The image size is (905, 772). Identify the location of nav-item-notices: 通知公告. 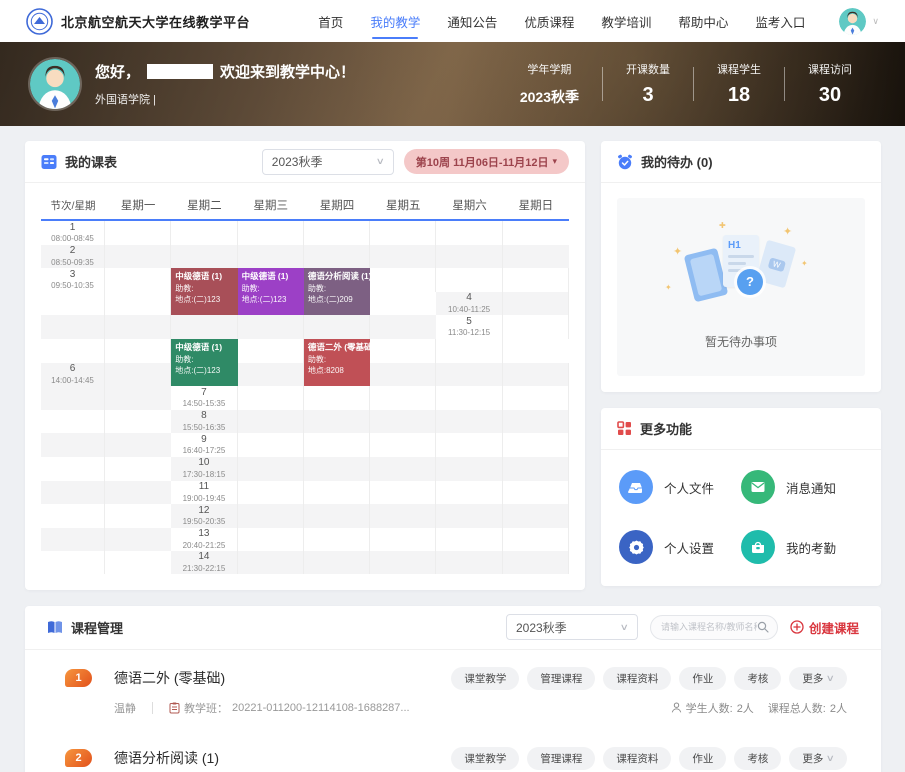
(472, 22).